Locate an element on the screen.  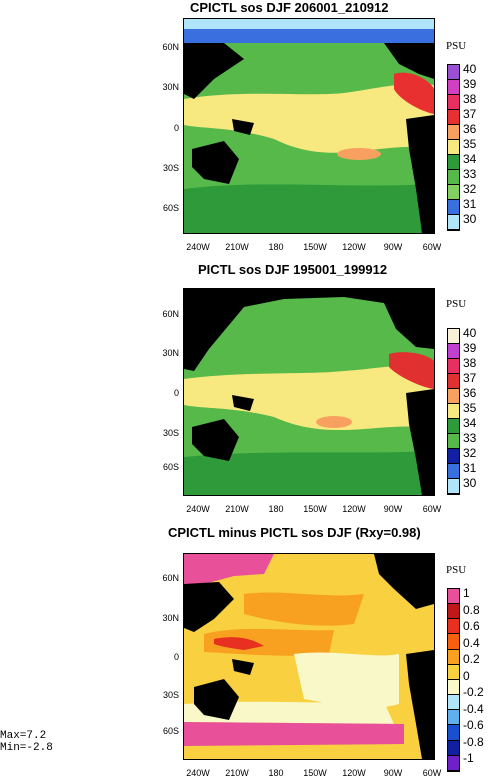
difference-map is located at coordinates (309, 656).